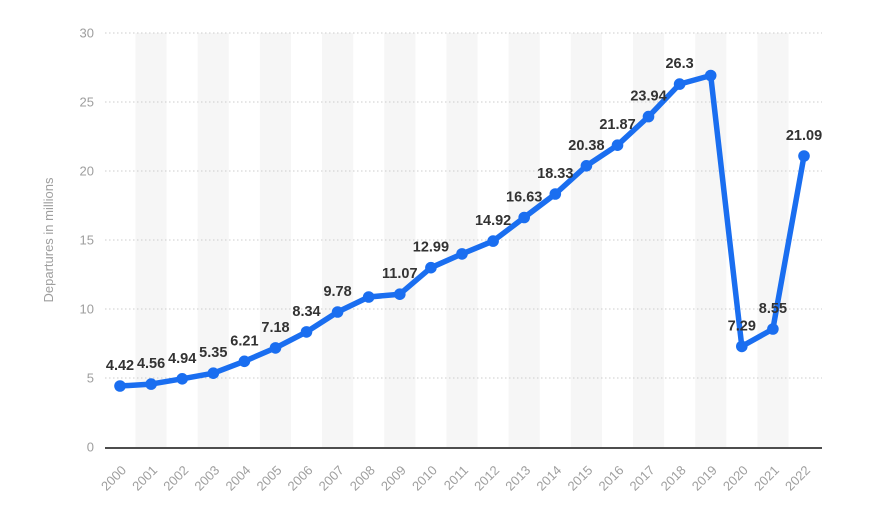 The height and width of the screenshot is (509, 880). I want to click on x-axis-tick-label: 2016, so click(611, 478).